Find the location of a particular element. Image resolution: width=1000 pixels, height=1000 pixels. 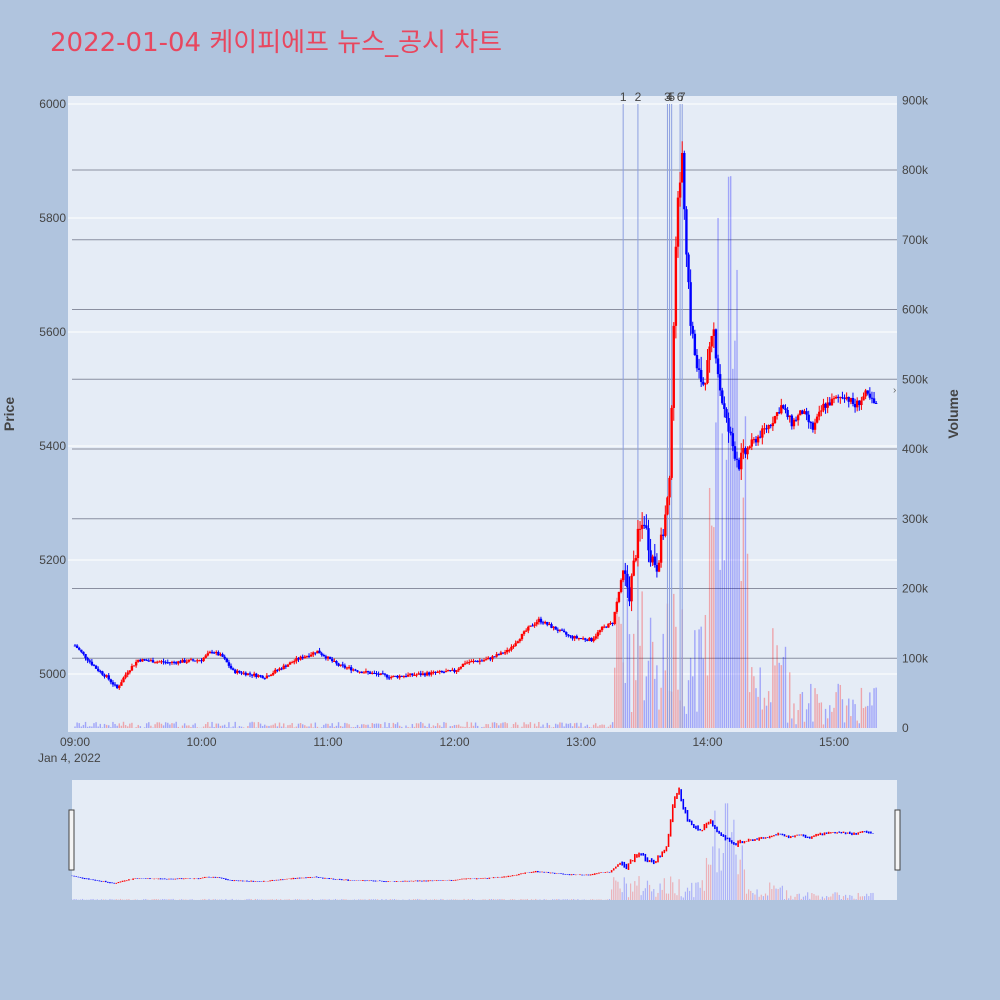

range-slider-right-handle is located at coordinates (897, 840).